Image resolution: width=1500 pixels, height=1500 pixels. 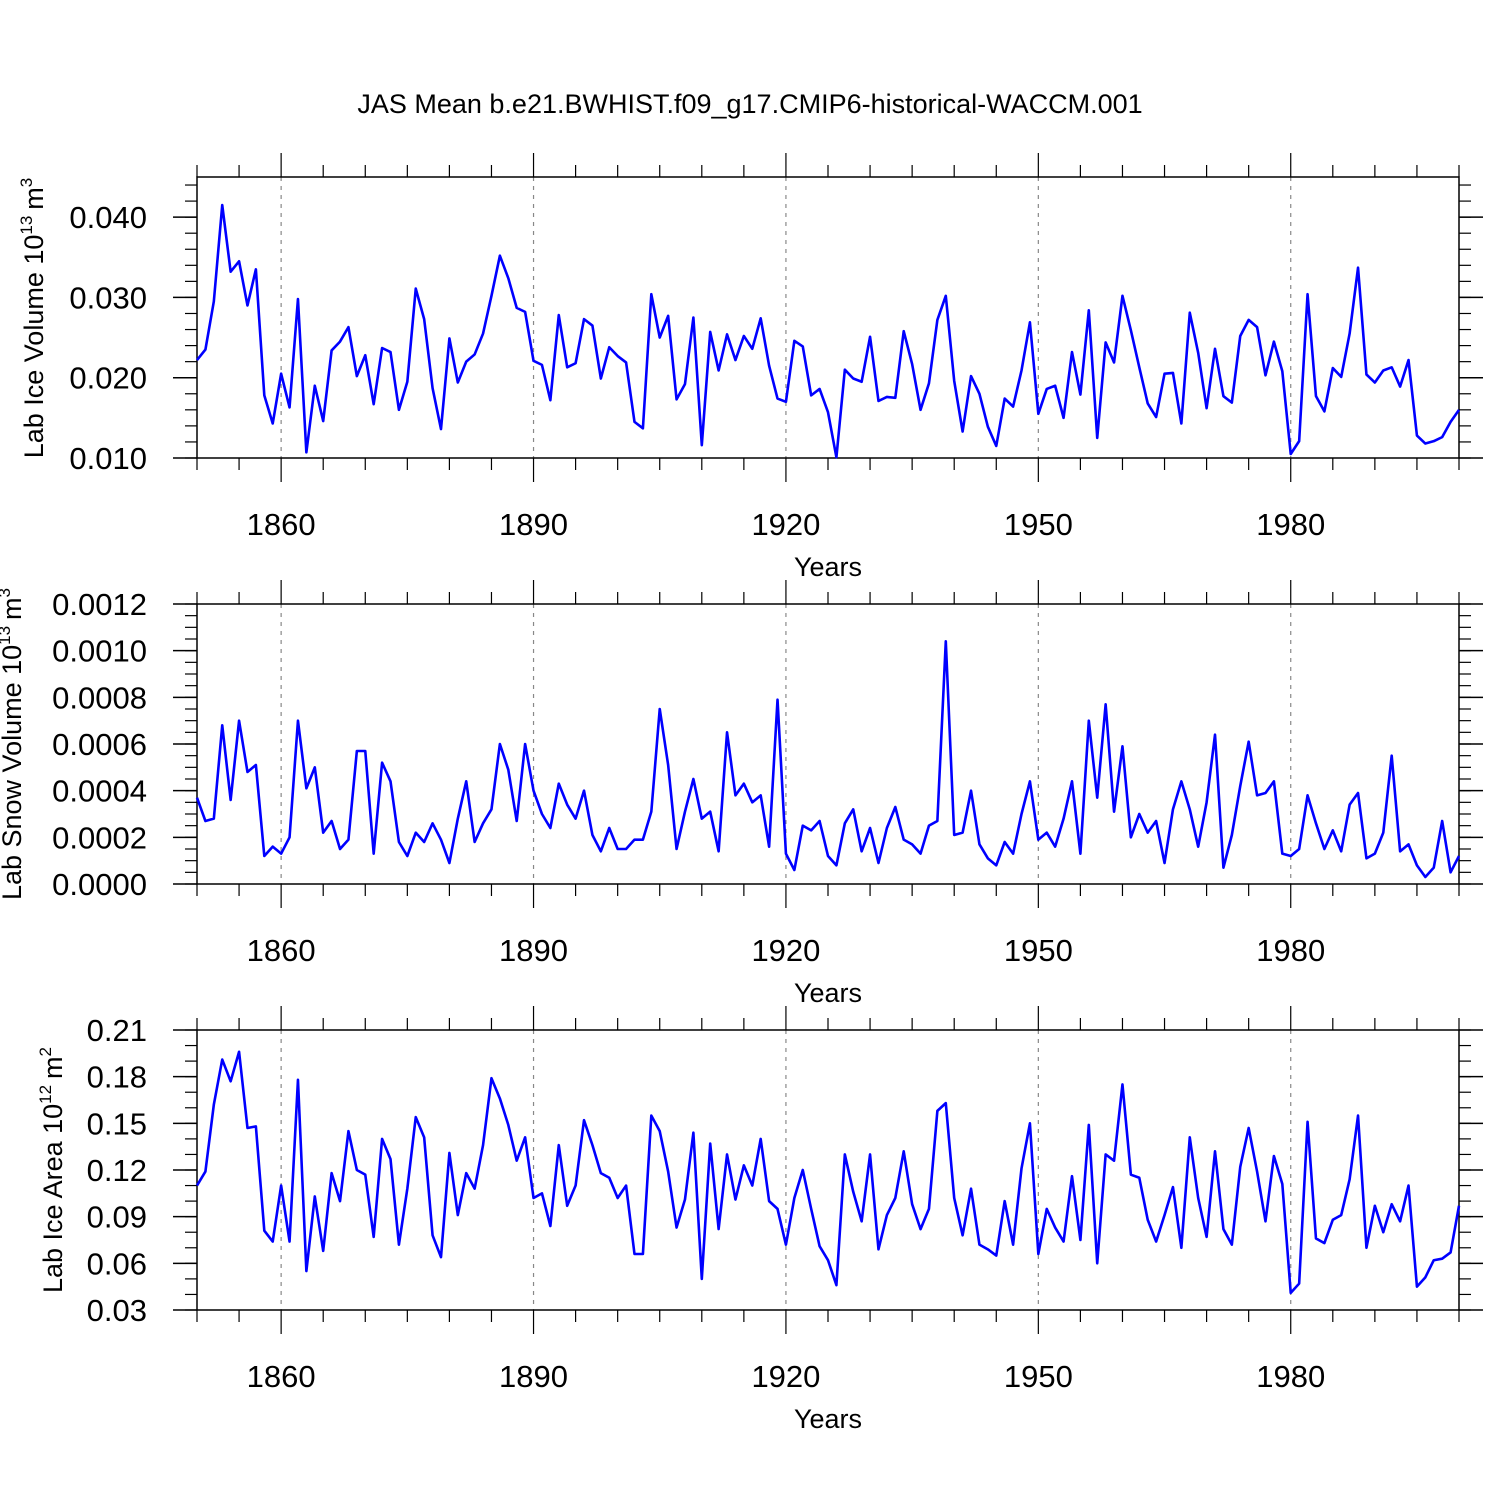 I want to click on ice-area-y-tick-label: 0.09, so click(x=117, y=1217).